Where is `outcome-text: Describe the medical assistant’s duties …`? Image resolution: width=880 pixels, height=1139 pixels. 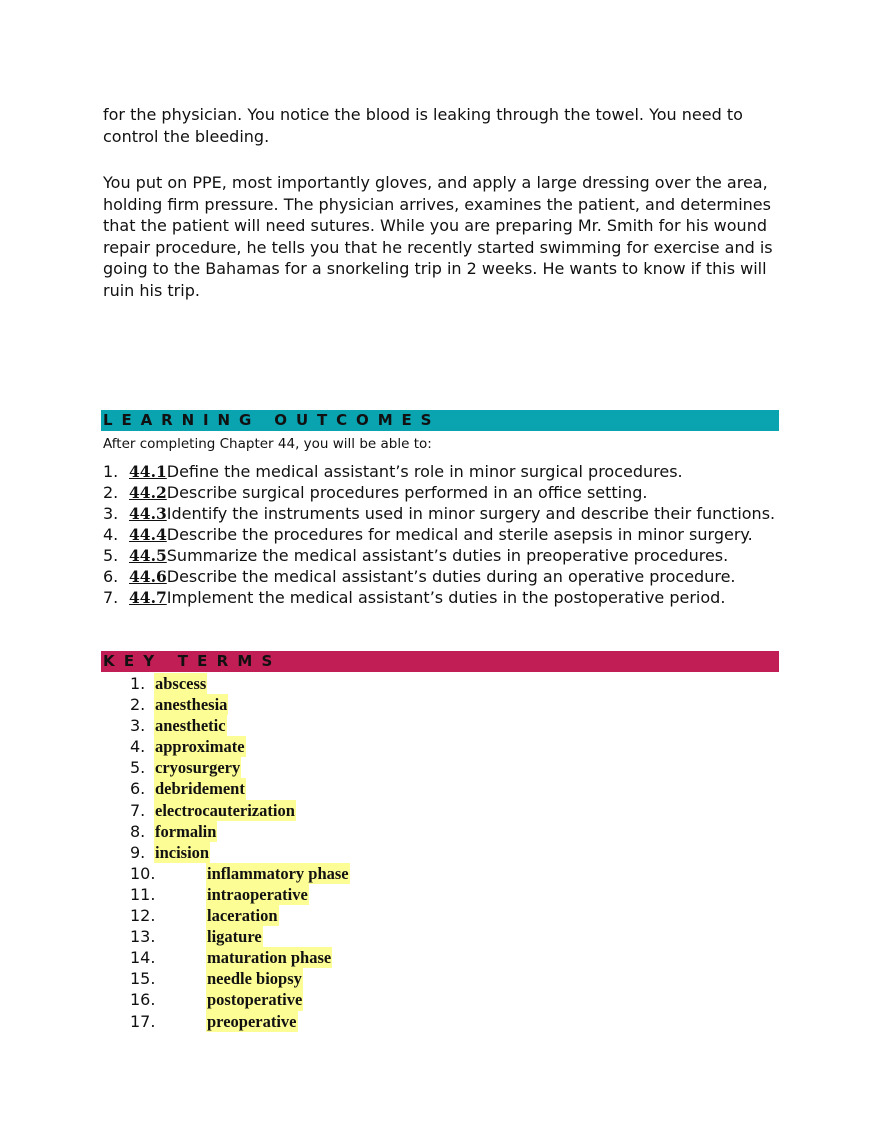
outcome-text: Describe the medical assistant’s duties … is located at coordinates (451, 576).